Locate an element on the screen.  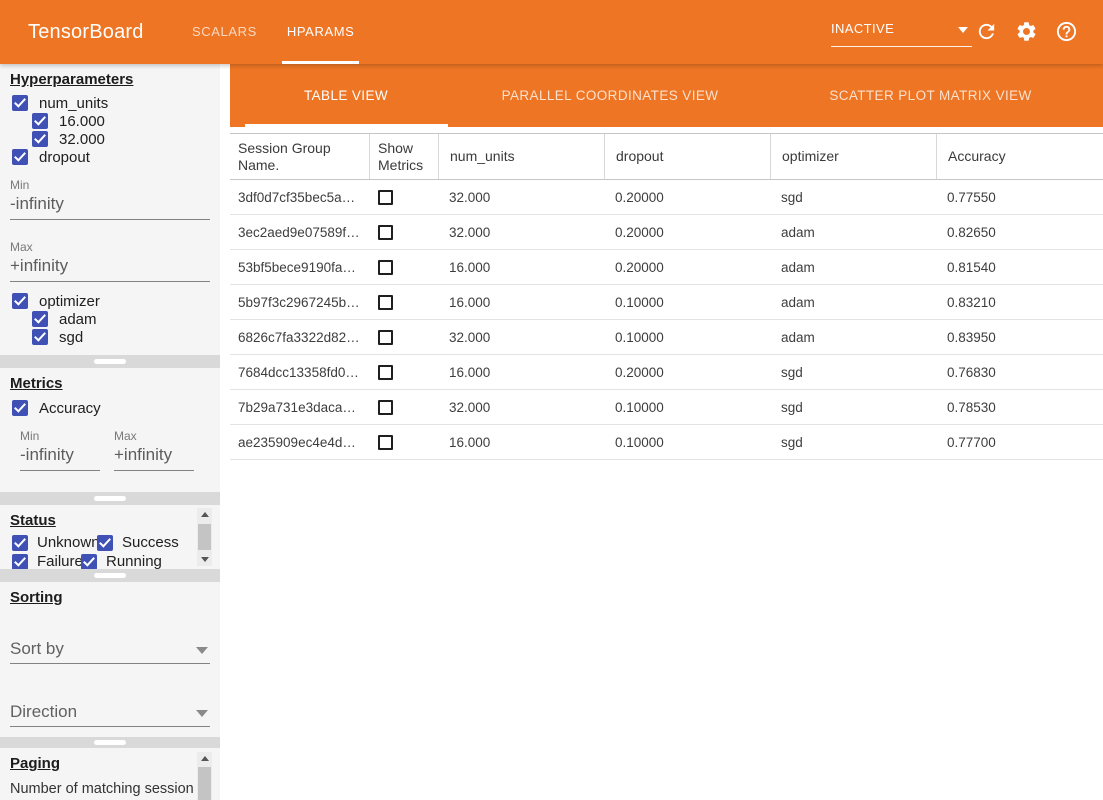
checkbox-label: num_units is located at coordinates (74, 103).